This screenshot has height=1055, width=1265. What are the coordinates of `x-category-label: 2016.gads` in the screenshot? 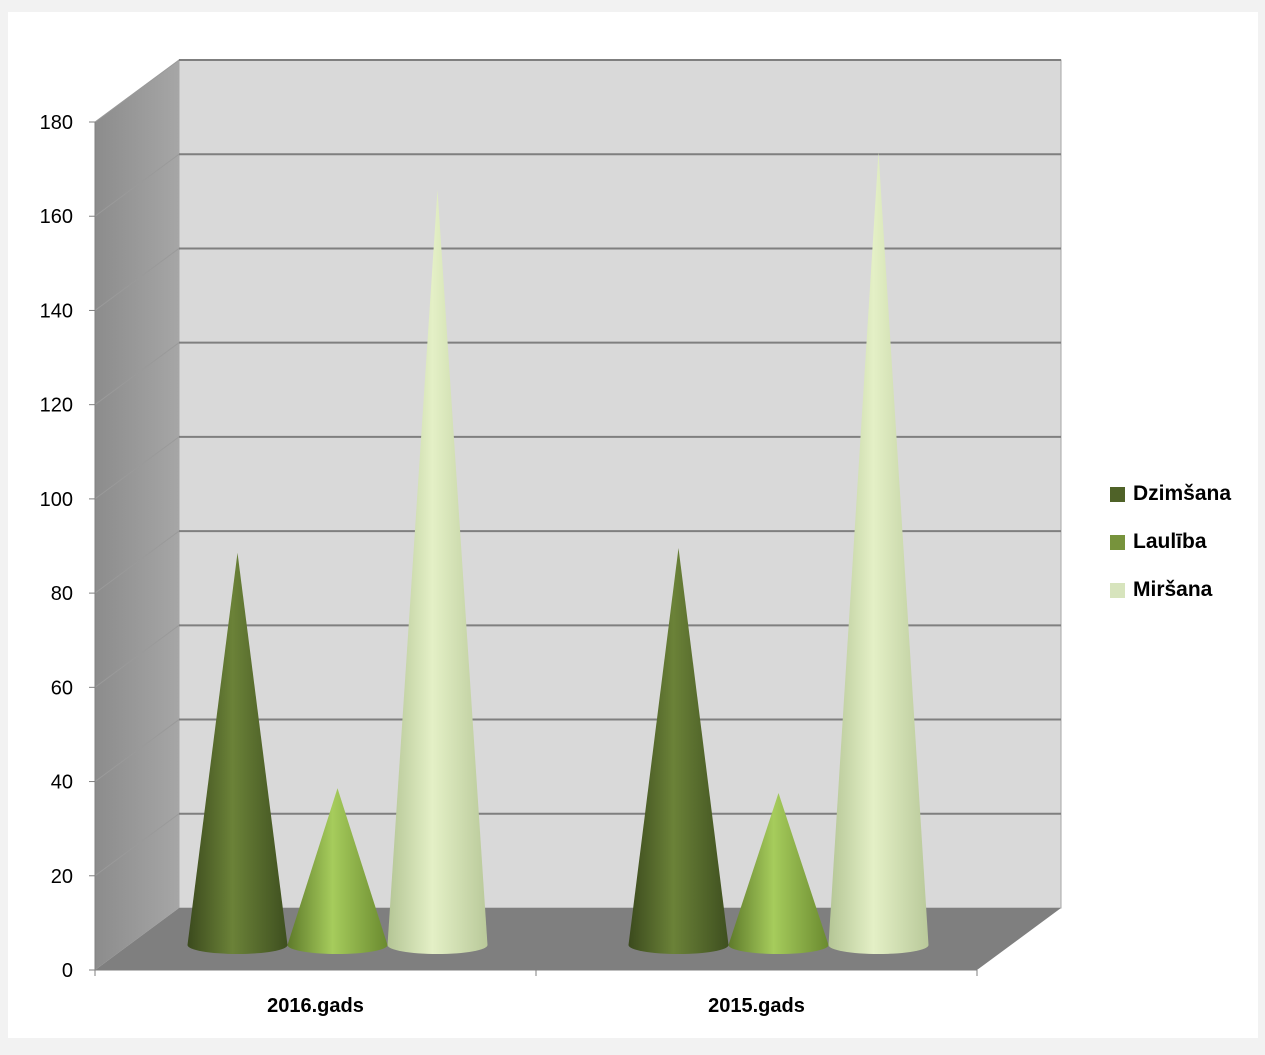 It's located at (315, 1006).